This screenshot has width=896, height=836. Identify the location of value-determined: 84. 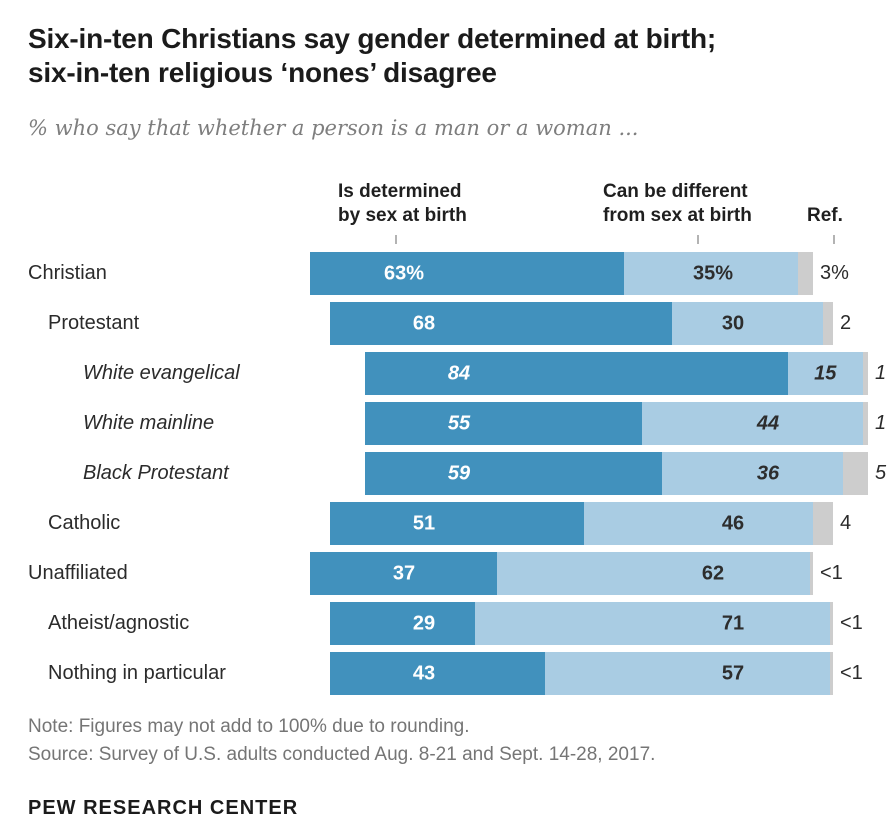
(459, 373).